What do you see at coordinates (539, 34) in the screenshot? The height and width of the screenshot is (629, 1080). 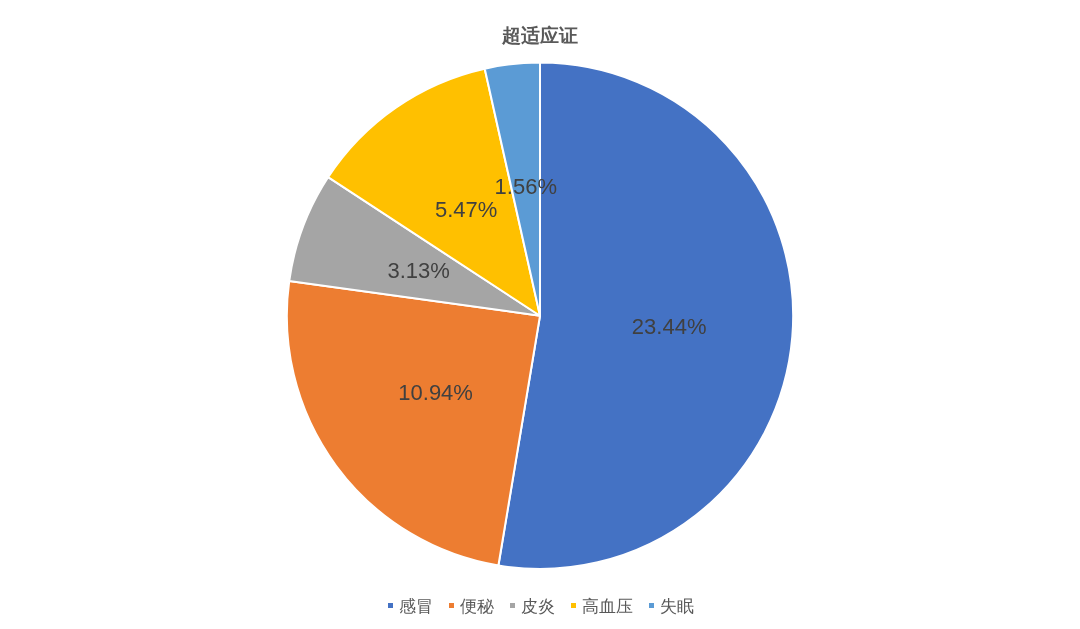 I see `chart-title: 超适应证` at bounding box center [539, 34].